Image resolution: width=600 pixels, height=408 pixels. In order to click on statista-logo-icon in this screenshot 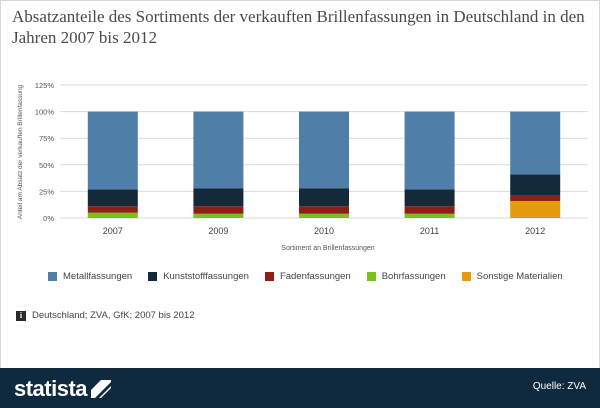, I will do `click(101, 389)`.